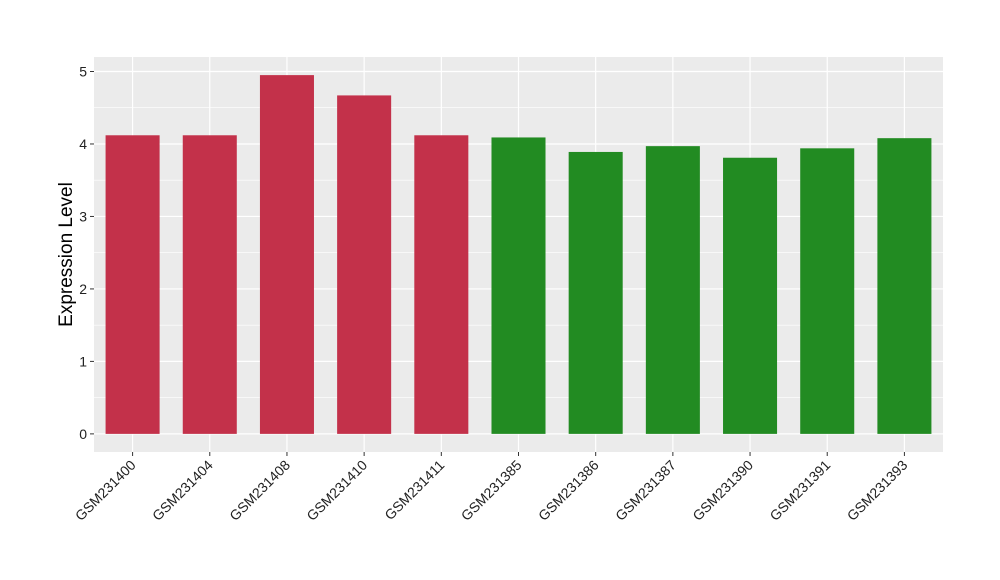 This screenshot has width=1000, height=580. I want to click on x-tick-label: GSM231408, so click(259, 490).